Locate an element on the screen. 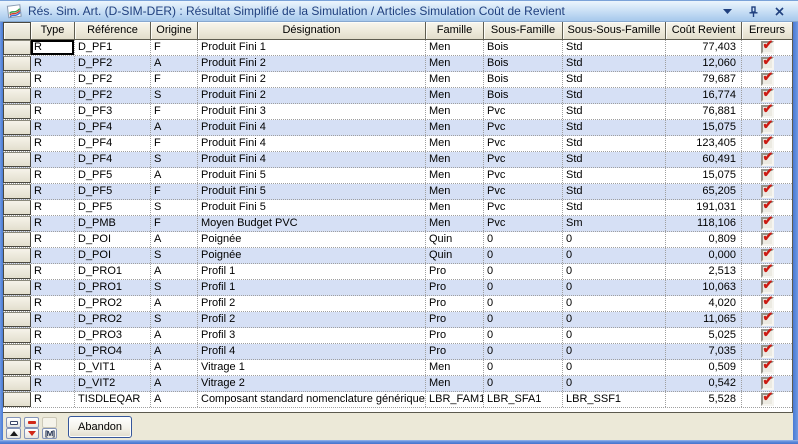  nav-up-button is located at coordinates (13, 433).